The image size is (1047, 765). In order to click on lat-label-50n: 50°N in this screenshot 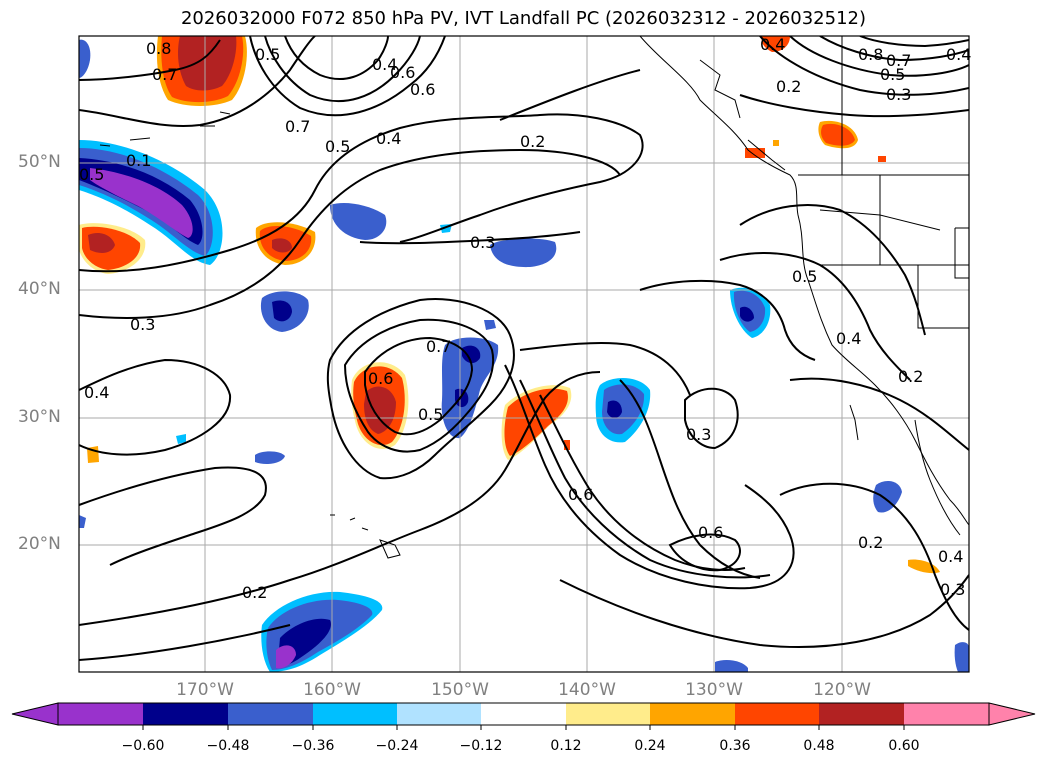, I will do `click(39, 162)`.